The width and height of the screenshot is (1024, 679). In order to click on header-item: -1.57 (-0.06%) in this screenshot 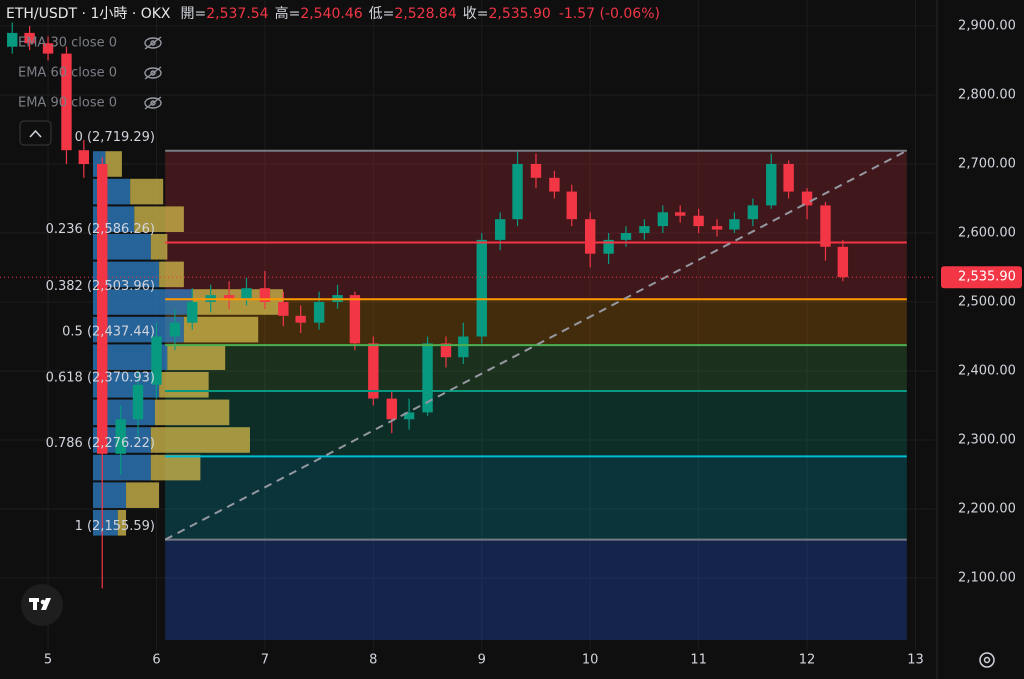, I will do `click(609, 14)`.